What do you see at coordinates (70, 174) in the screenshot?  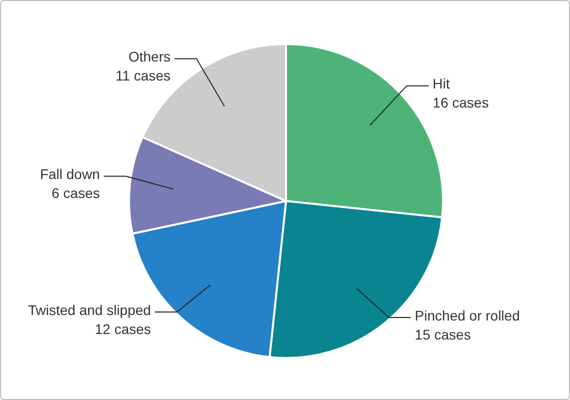 I see `slice-label: Fall down` at bounding box center [70, 174].